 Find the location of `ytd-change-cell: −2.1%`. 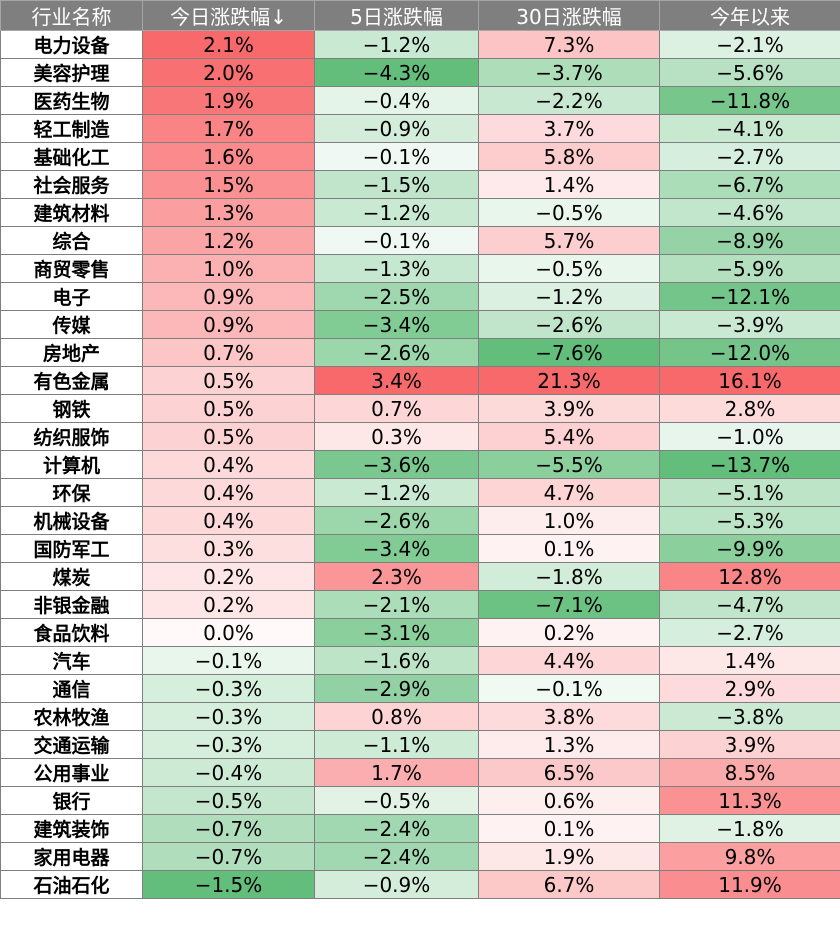

ytd-change-cell: −2.1% is located at coordinates (749, 44).